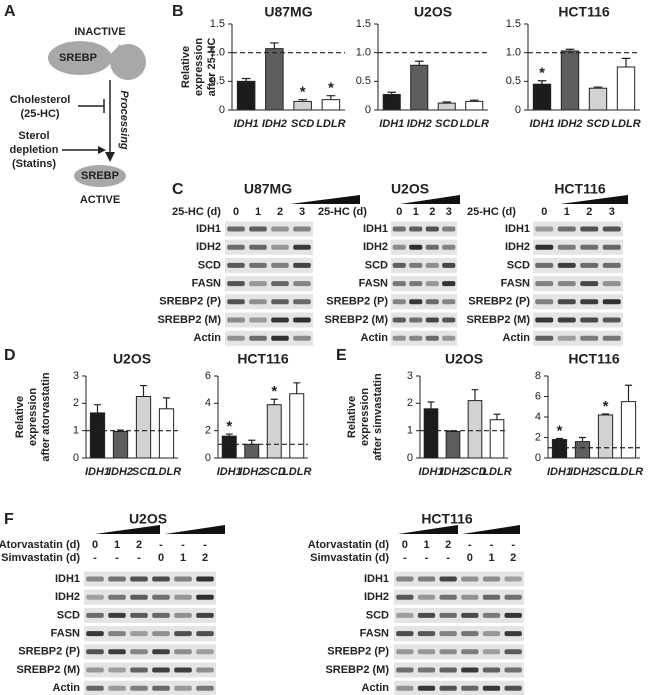  What do you see at coordinates (517, 229) in the screenshot?
I see `row-label: IDH1` at bounding box center [517, 229].